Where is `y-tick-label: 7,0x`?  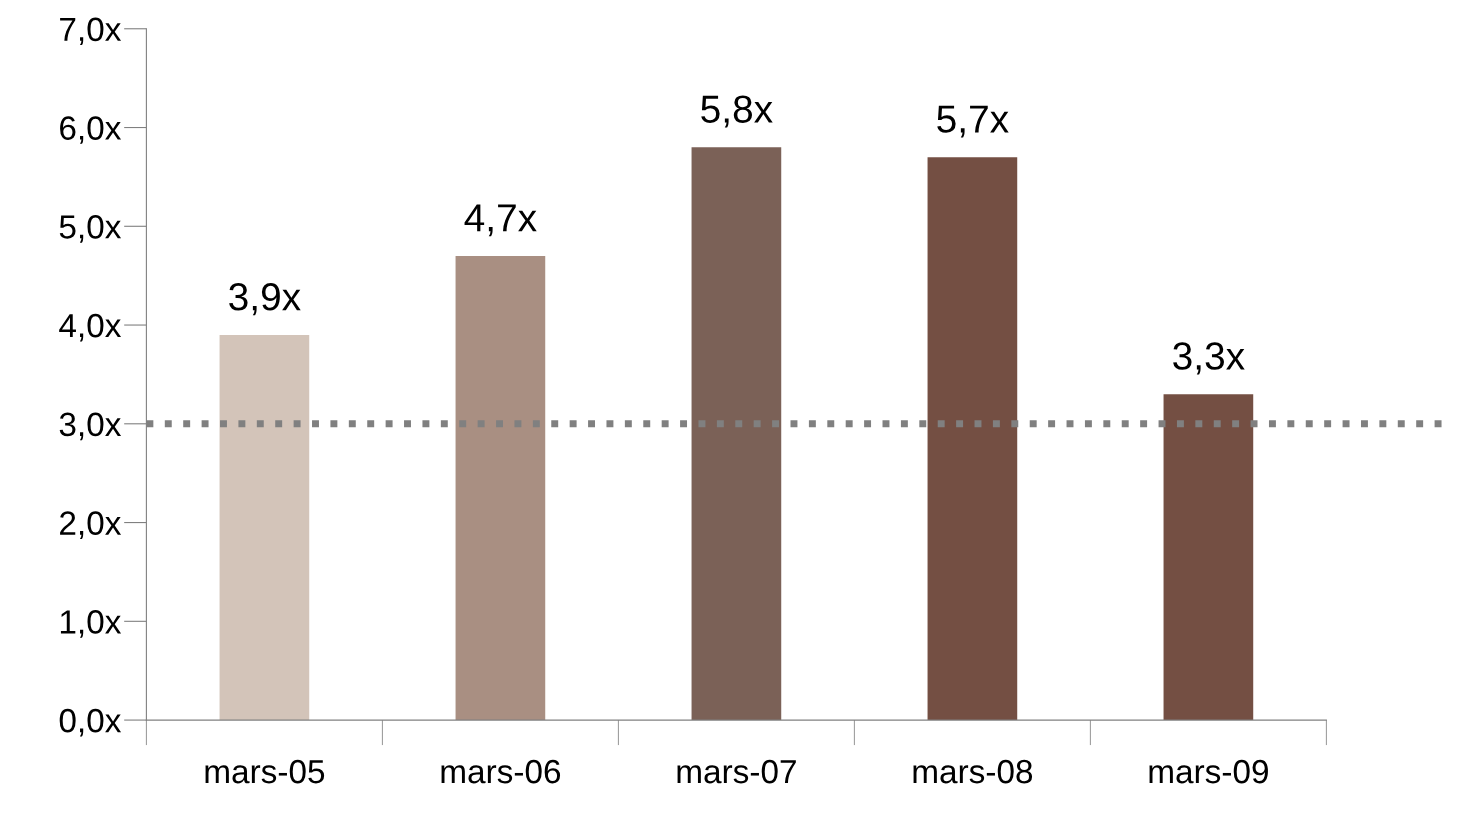
y-tick-label: 7,0x is located at coordinates (91, 31).